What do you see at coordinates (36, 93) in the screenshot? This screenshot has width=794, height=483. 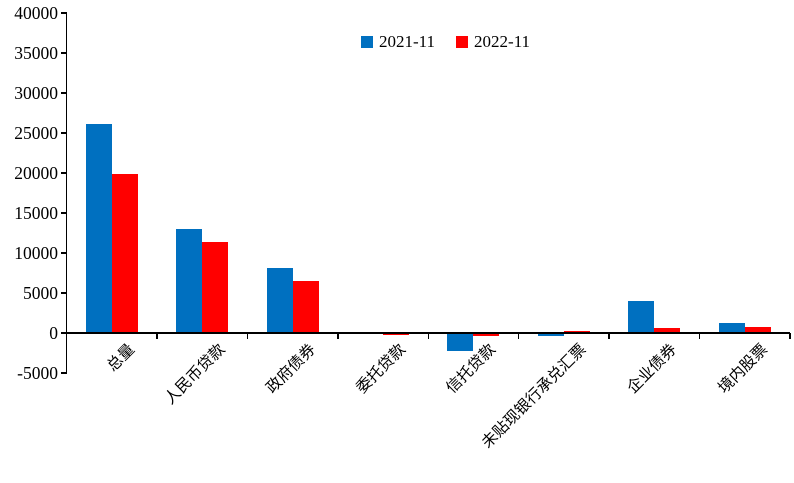 I see `y-axis-tick-label: 30000` at bounding box center [36, 93].